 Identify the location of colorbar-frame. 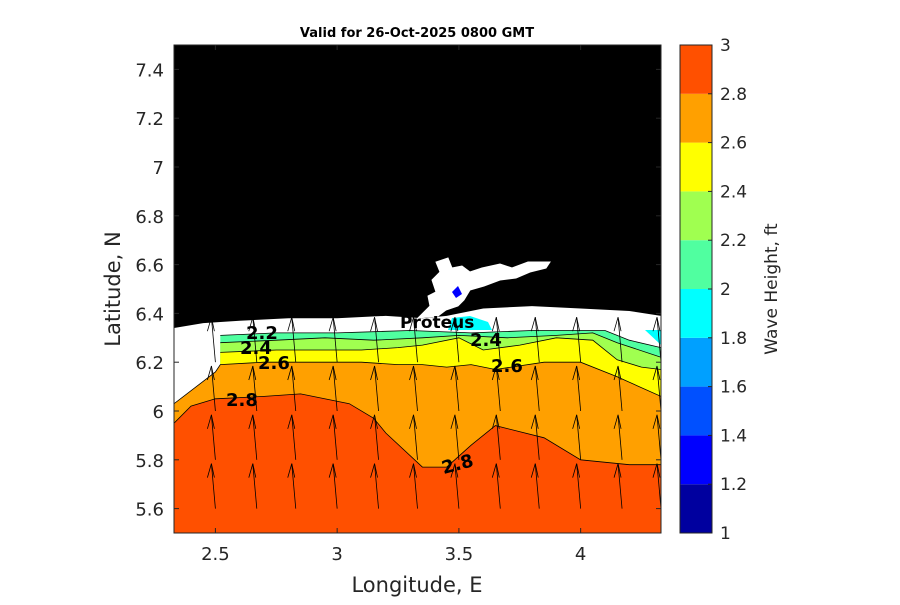
(696, 289).